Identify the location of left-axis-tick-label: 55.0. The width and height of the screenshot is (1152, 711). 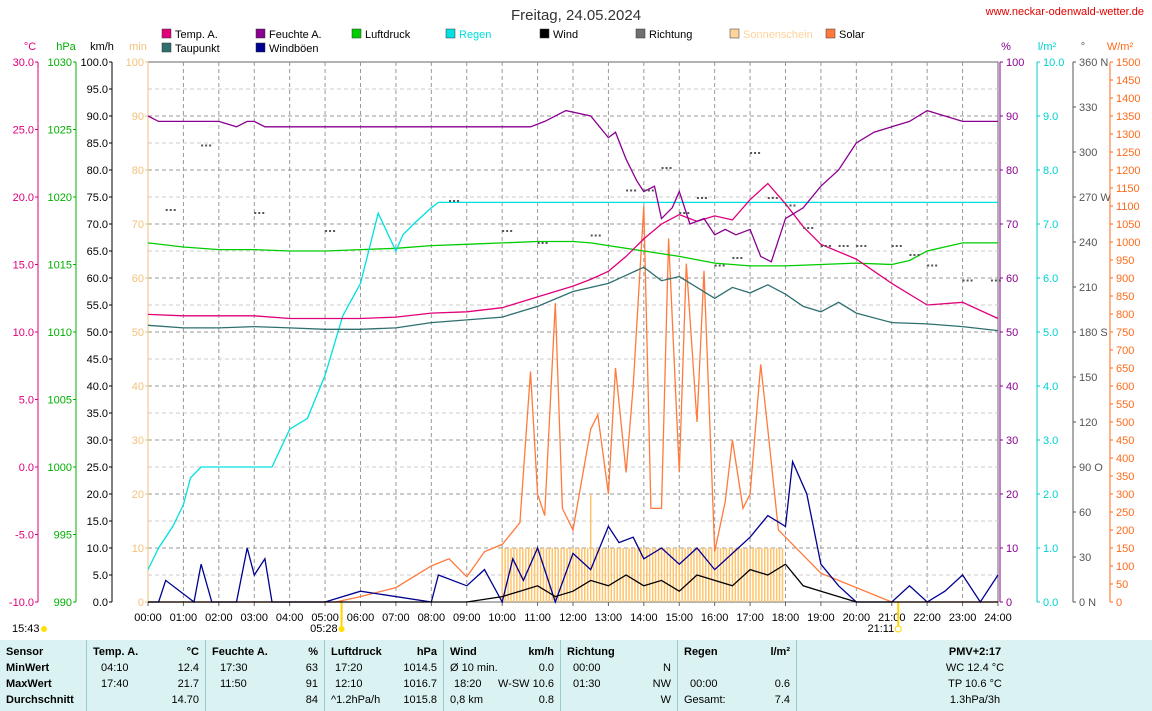
(97, 306).